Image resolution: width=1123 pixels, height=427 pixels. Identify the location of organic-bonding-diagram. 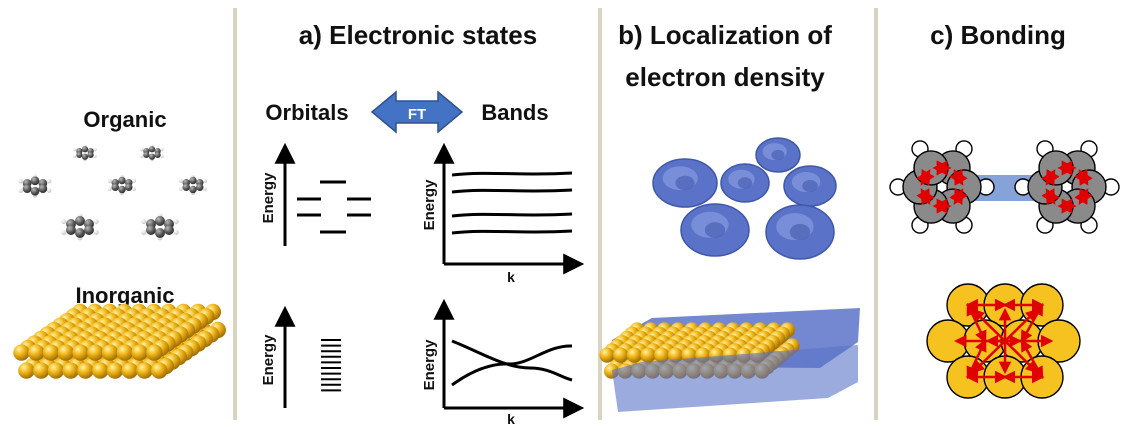
(1004, 187).